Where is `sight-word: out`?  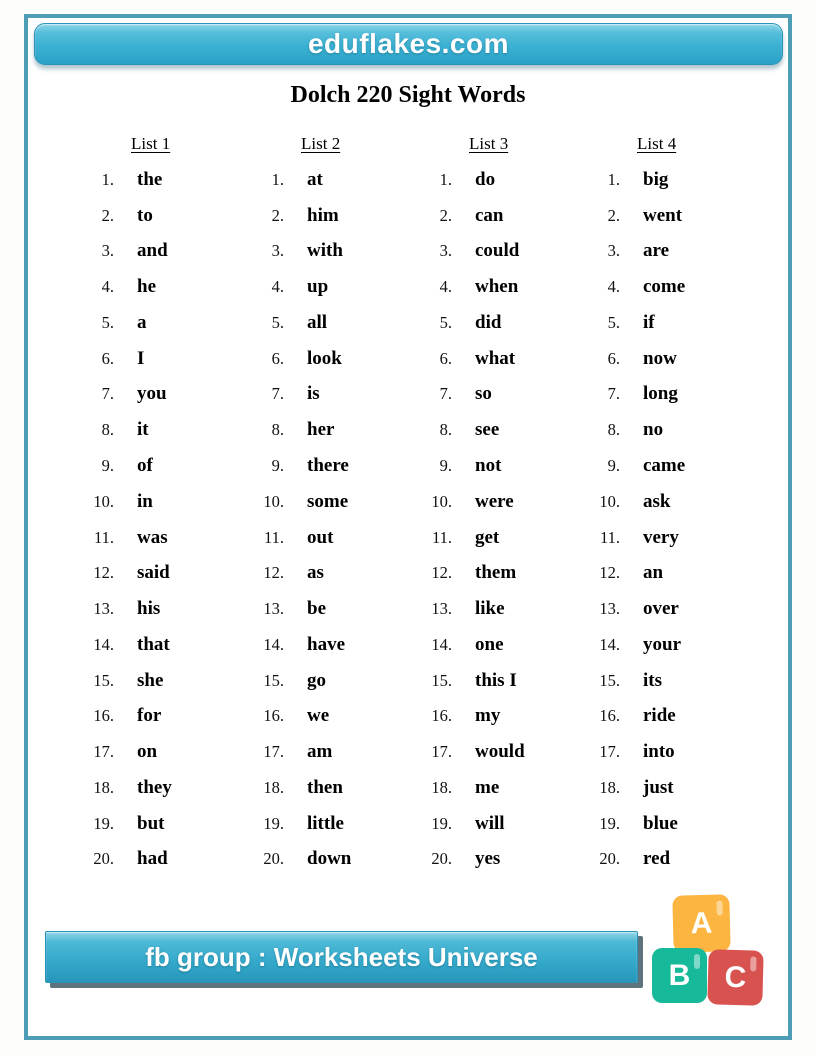 sight-word: out is located at coordinates (320, 537).